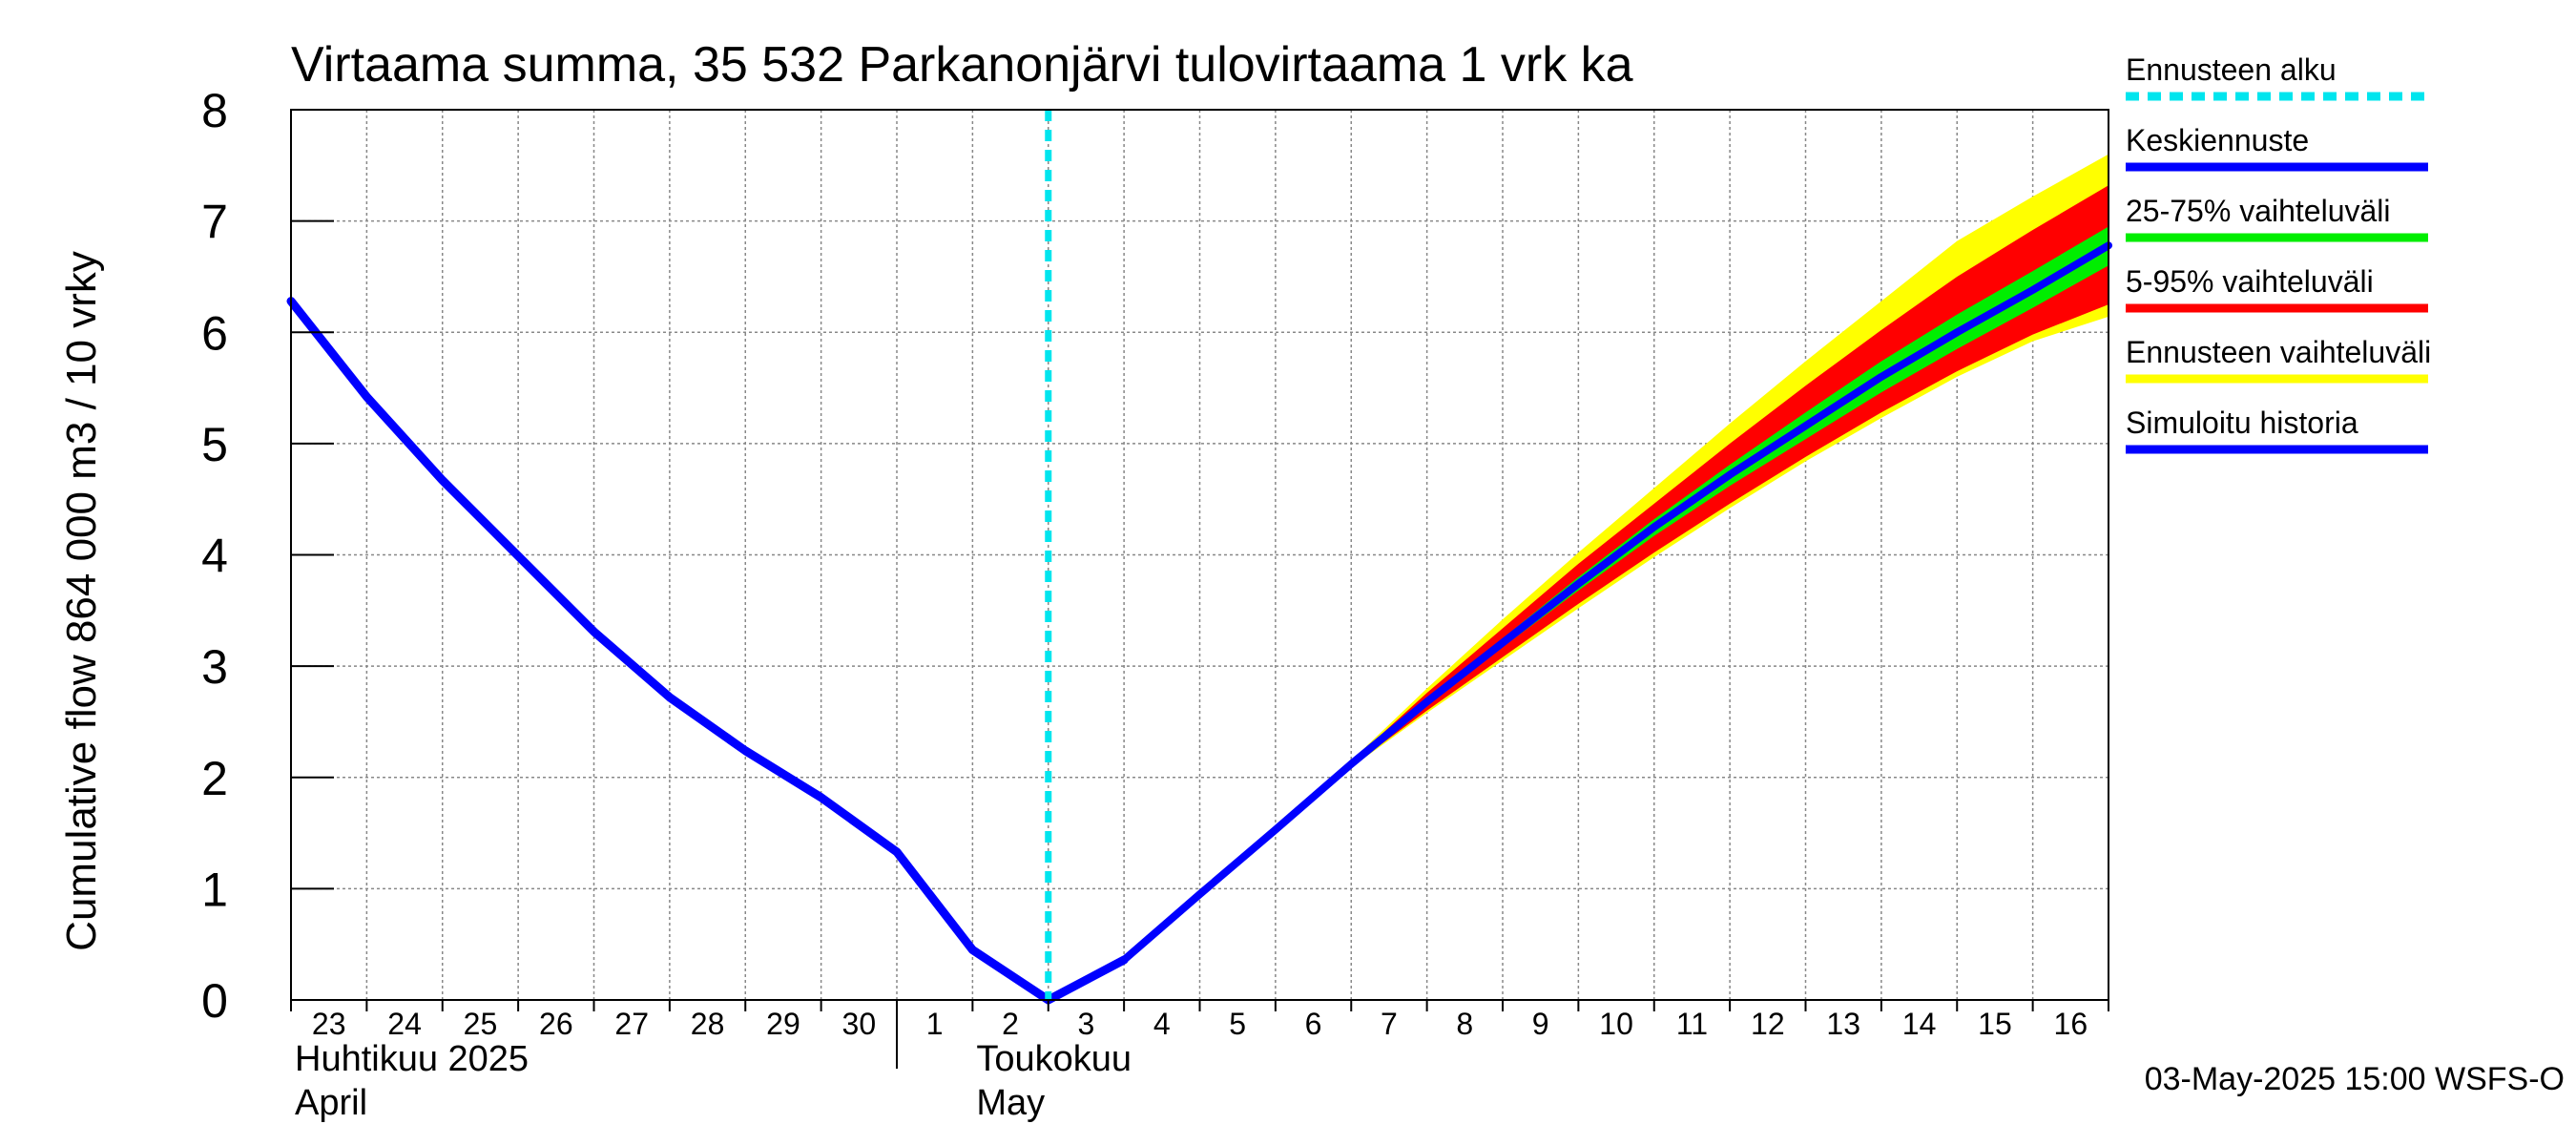  Describe the element at coordinates (1843, 1024) in the screenshot. I see `x-tick-label: 13` at that location.